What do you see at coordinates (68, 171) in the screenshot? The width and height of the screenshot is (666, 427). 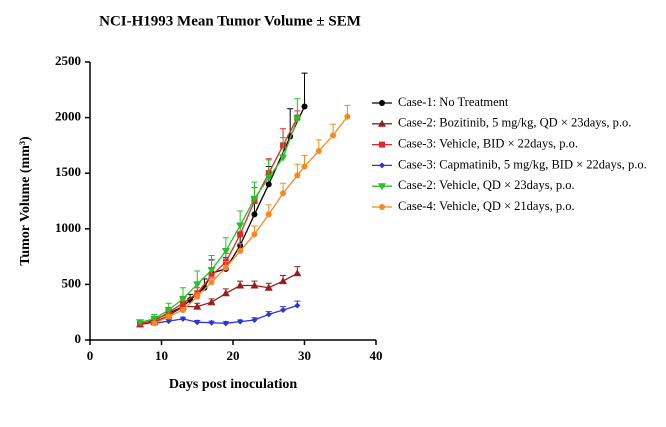 I see `y-tick-label: 1500` at bounding box center [68, 171].